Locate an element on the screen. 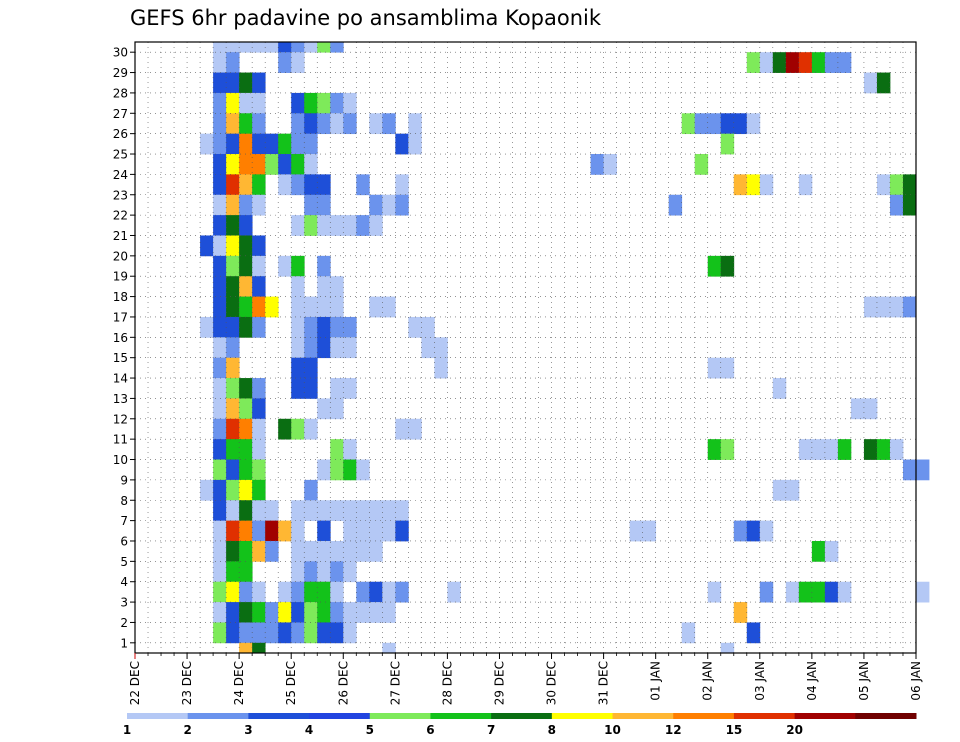  colorbar-label: 20 is located at coordinates (794, 730).